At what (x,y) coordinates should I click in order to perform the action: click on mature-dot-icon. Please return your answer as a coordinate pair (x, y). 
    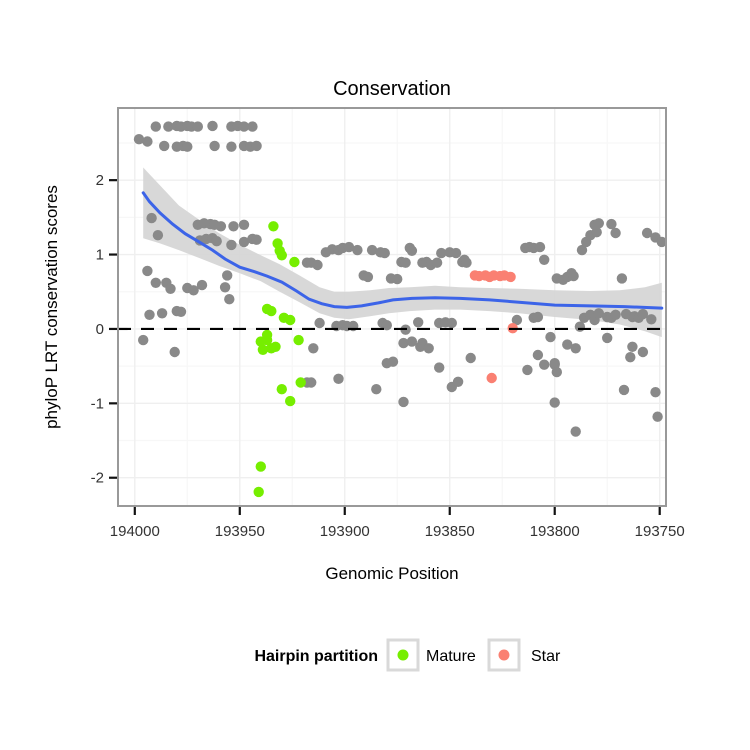
    Looking at the image, I should click on (403, 655).